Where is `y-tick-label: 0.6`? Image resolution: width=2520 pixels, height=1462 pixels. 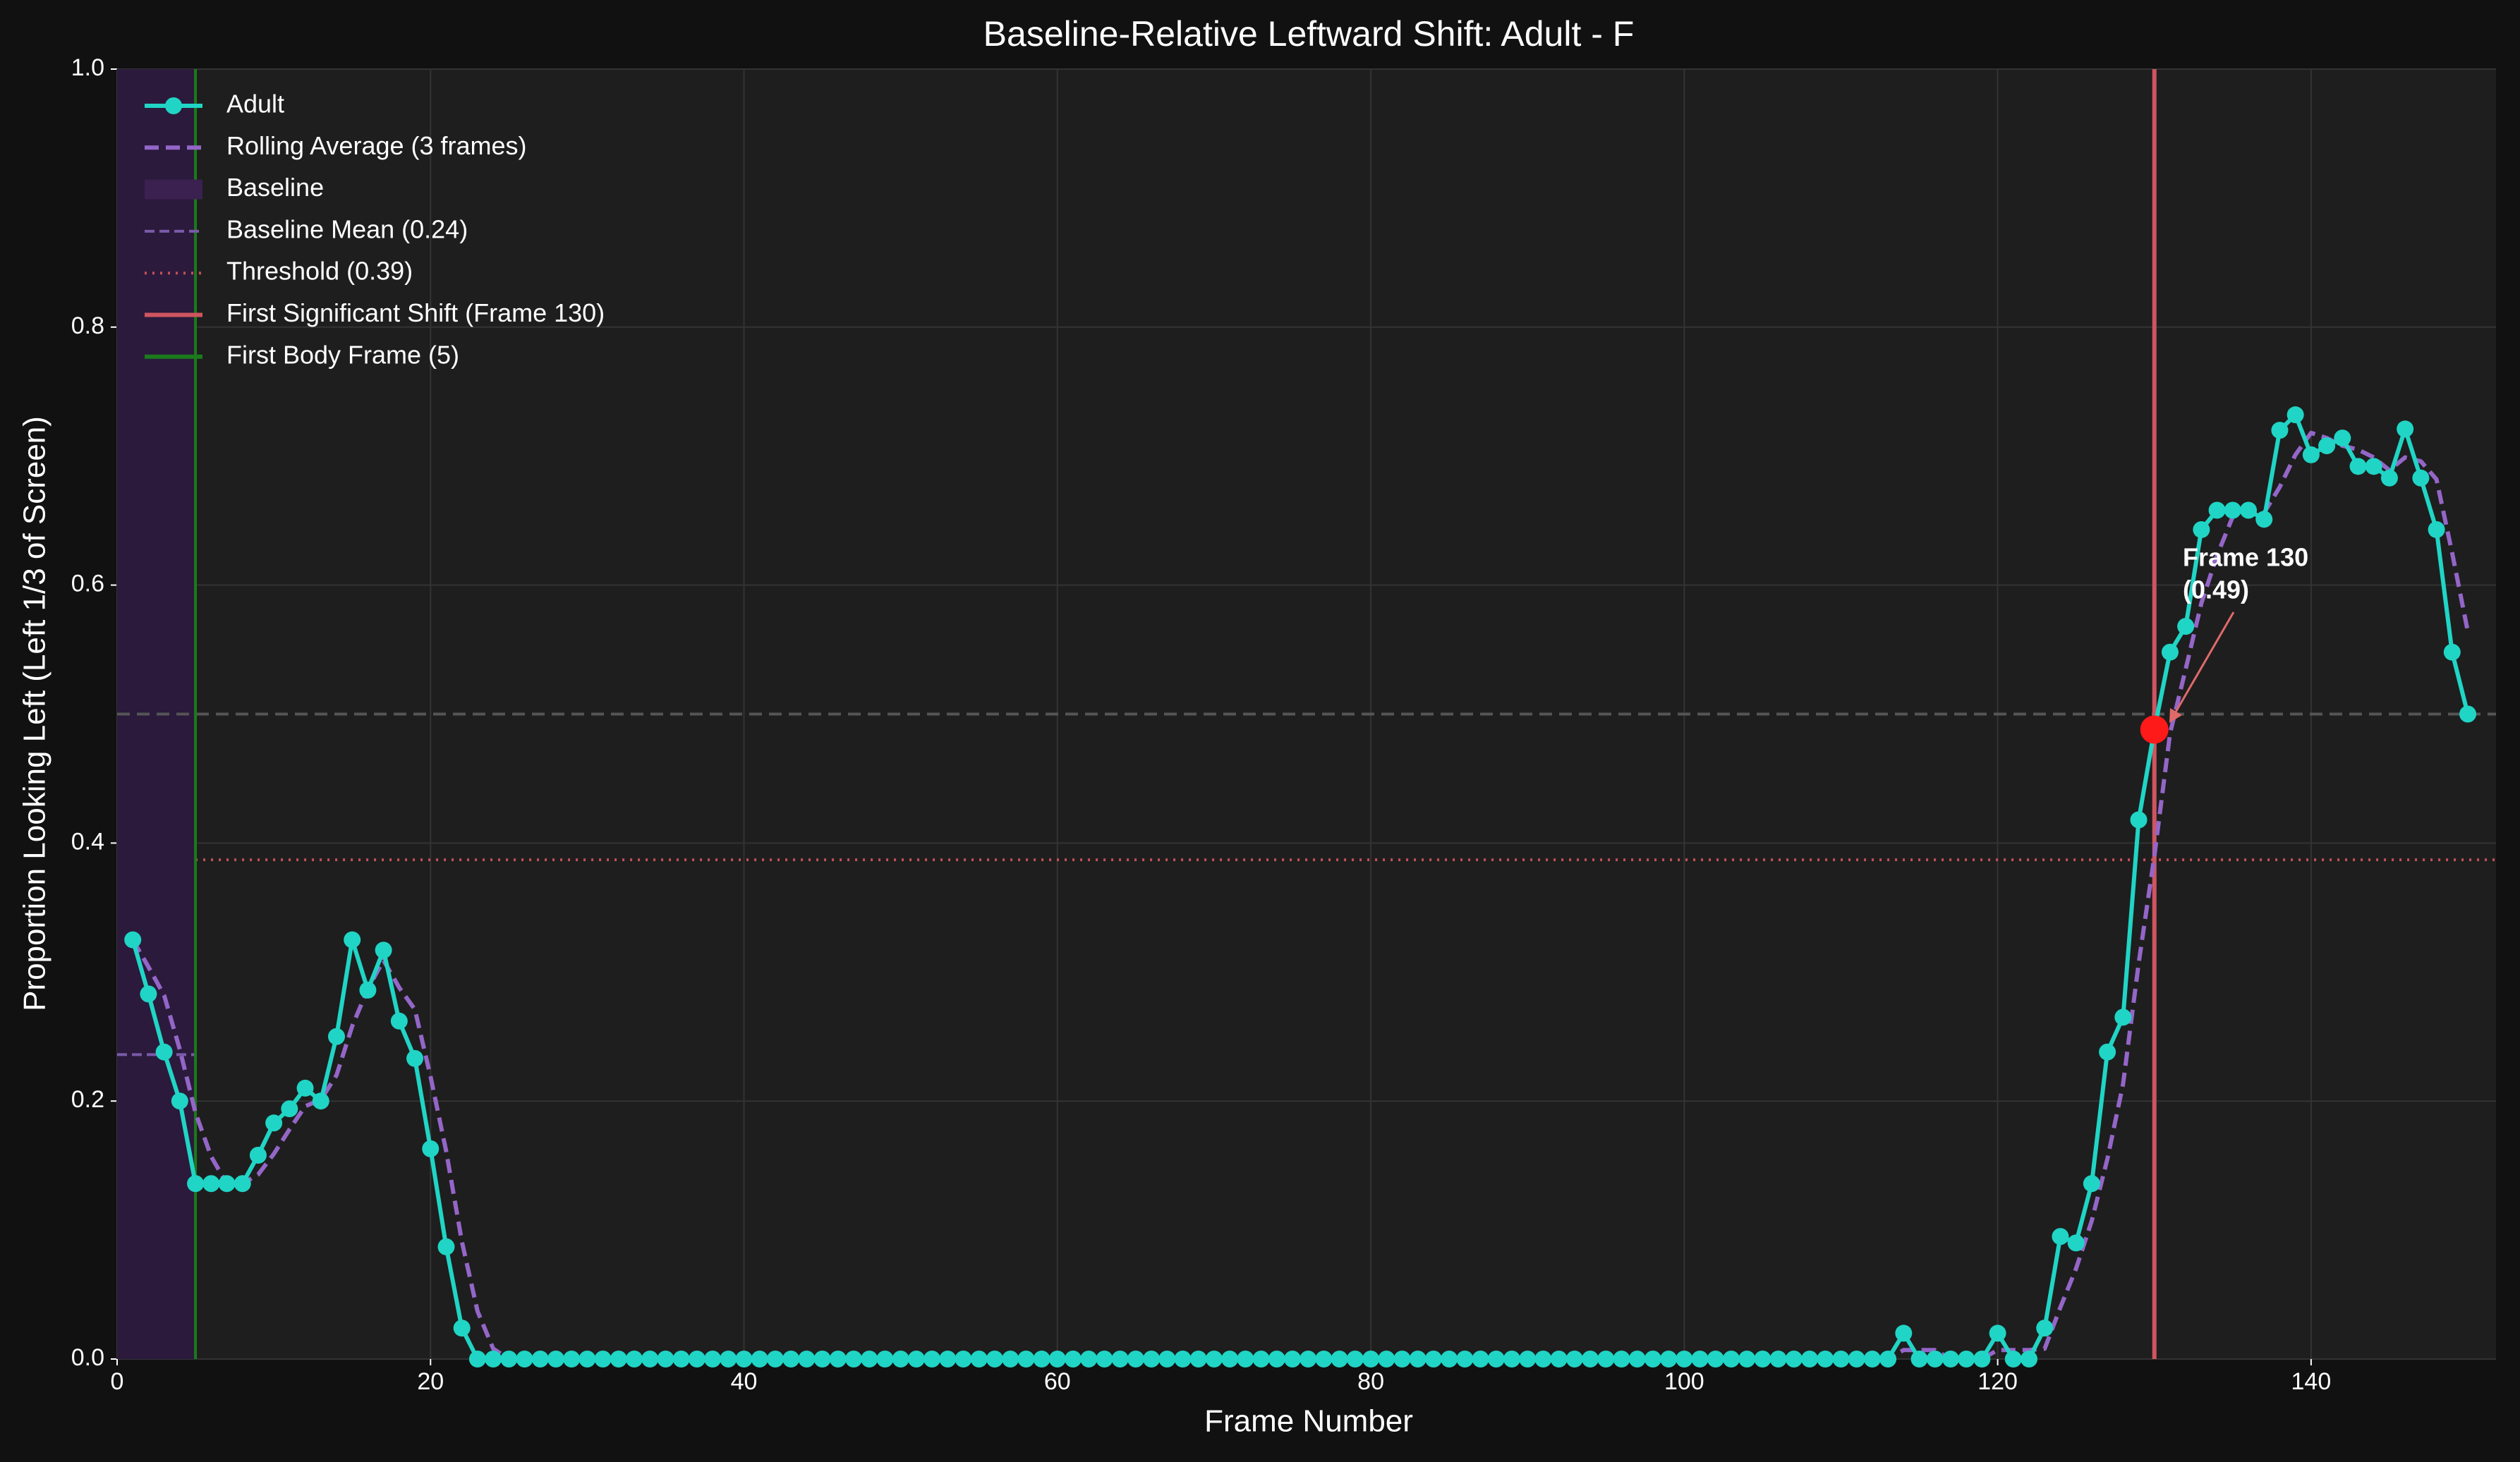
y-tick-label: 0.6 is located at coordinates (88, 584).